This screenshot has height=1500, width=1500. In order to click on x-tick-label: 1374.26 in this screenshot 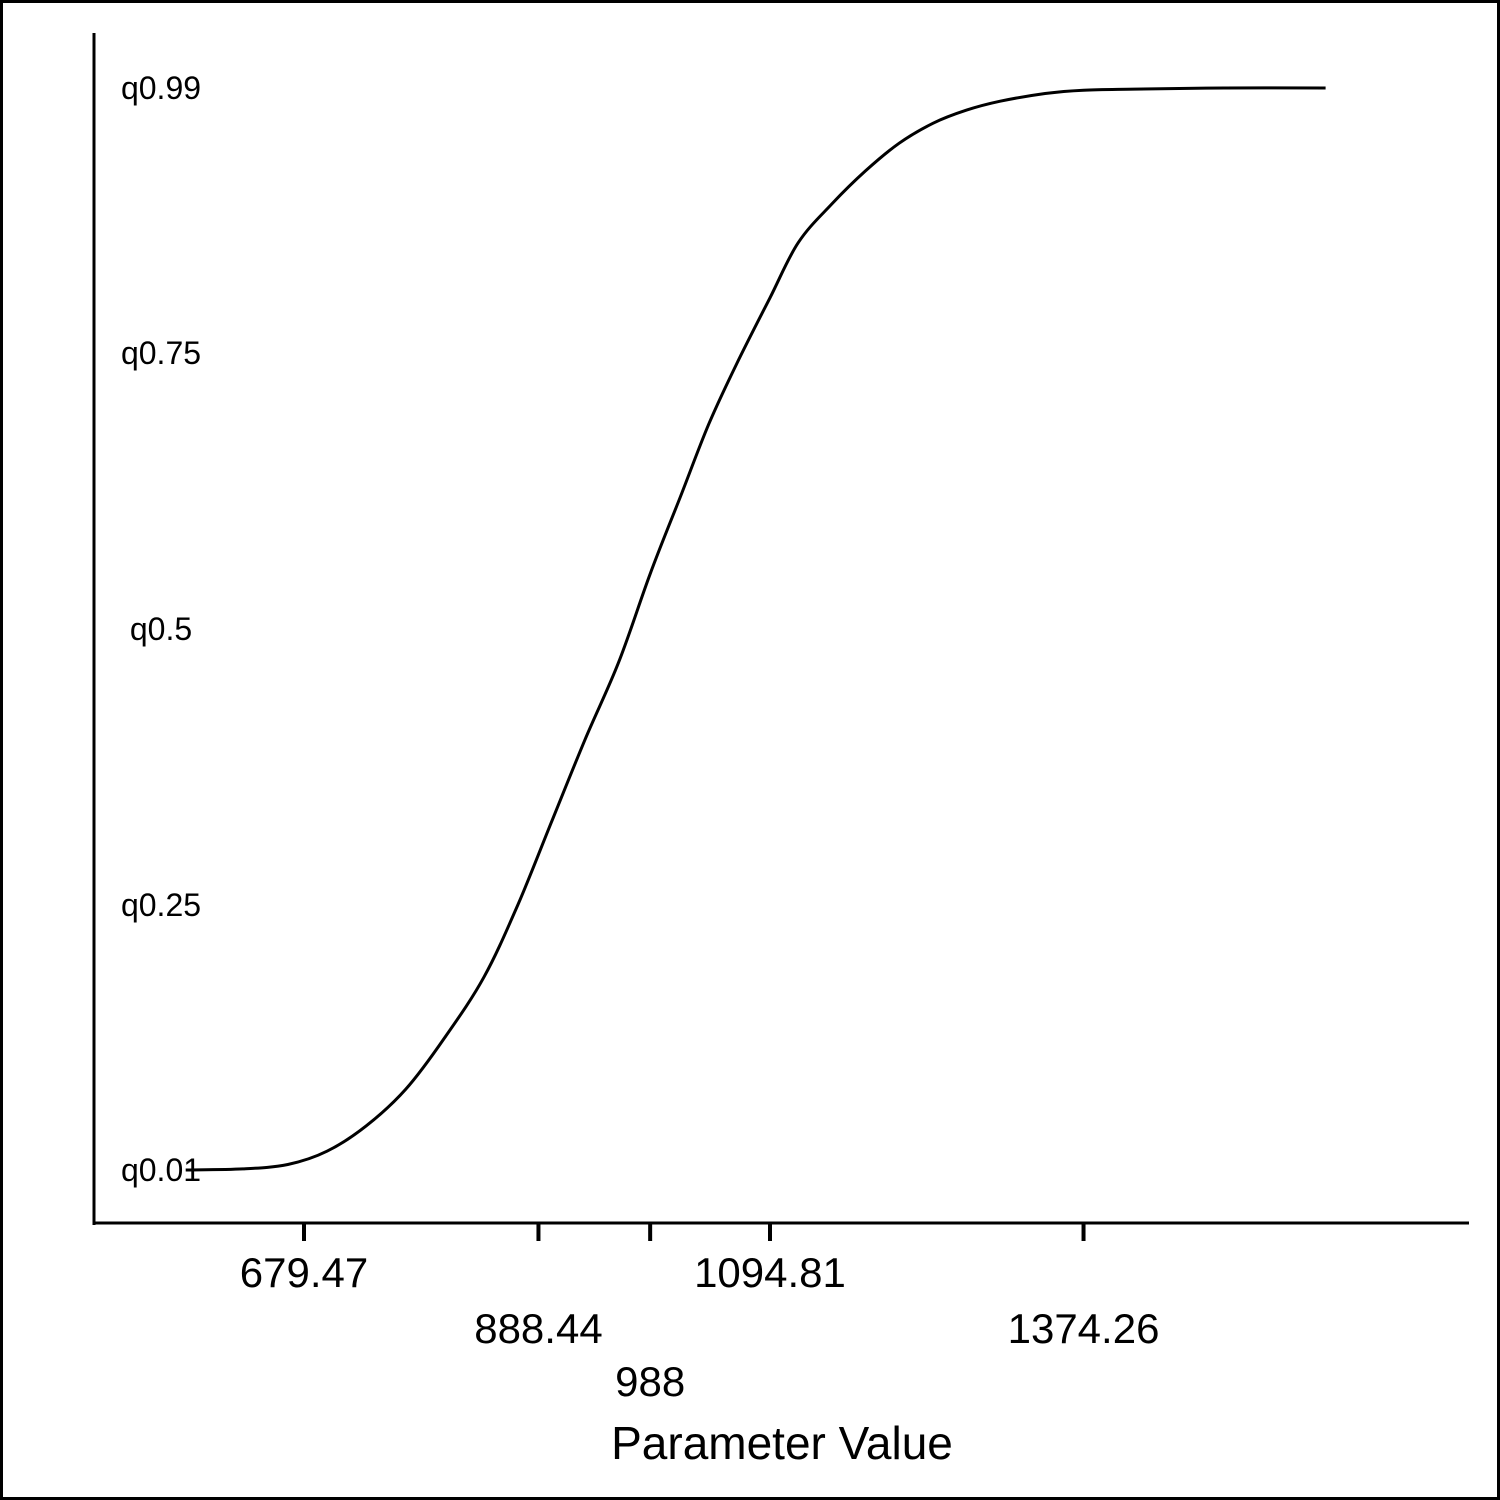, I will do `click(1084, 1328)`.